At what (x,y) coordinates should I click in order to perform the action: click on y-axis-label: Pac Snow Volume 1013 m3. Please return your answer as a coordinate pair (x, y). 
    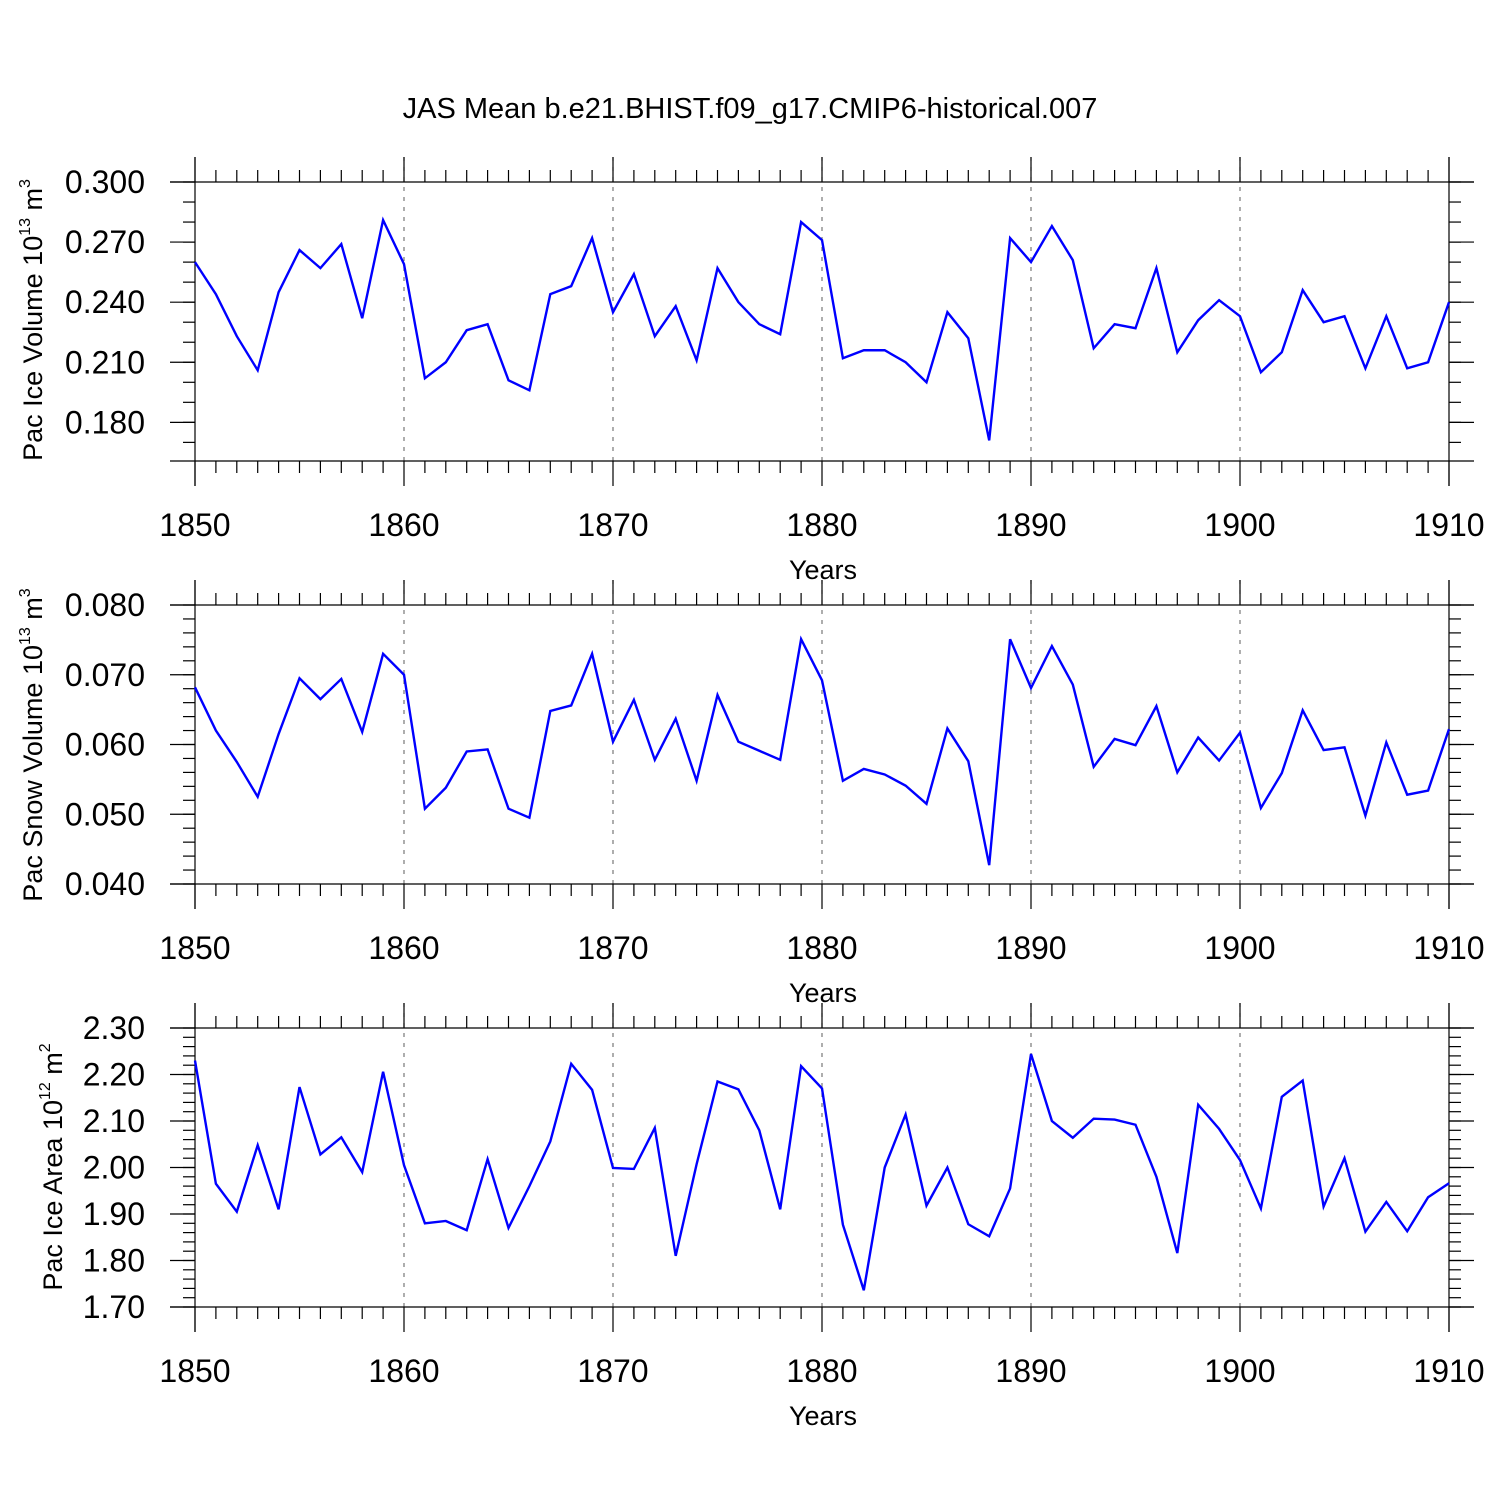
    Looking at the image, I should click on (32, 744).